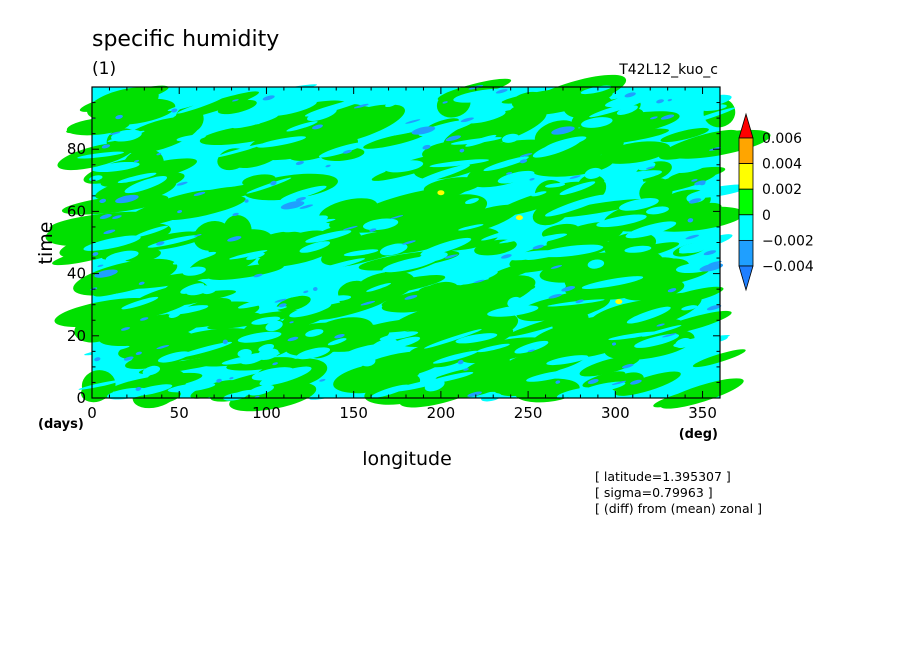  What do you see at coordinates (654, 492) in the screenshot?
I see `annotation-sigma: [ sigma=0.79963 ]` at bounding box center [654, 492].